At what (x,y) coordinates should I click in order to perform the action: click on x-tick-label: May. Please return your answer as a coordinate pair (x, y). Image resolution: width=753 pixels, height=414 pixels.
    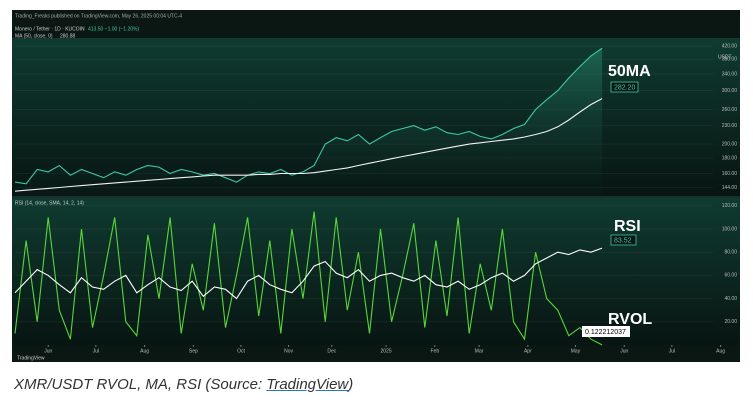
    Looking at the image, I should click on (576, 351).